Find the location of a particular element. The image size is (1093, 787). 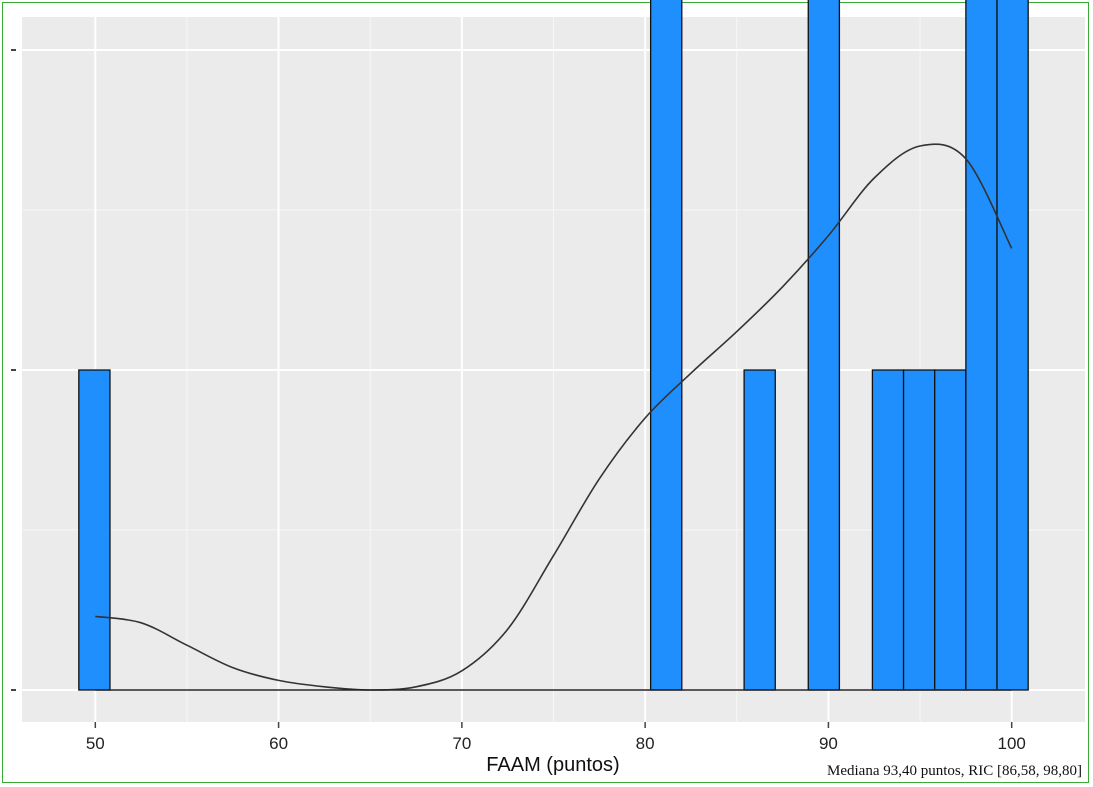

x-tick-label: 100 is located at coordinates (1012, 743).